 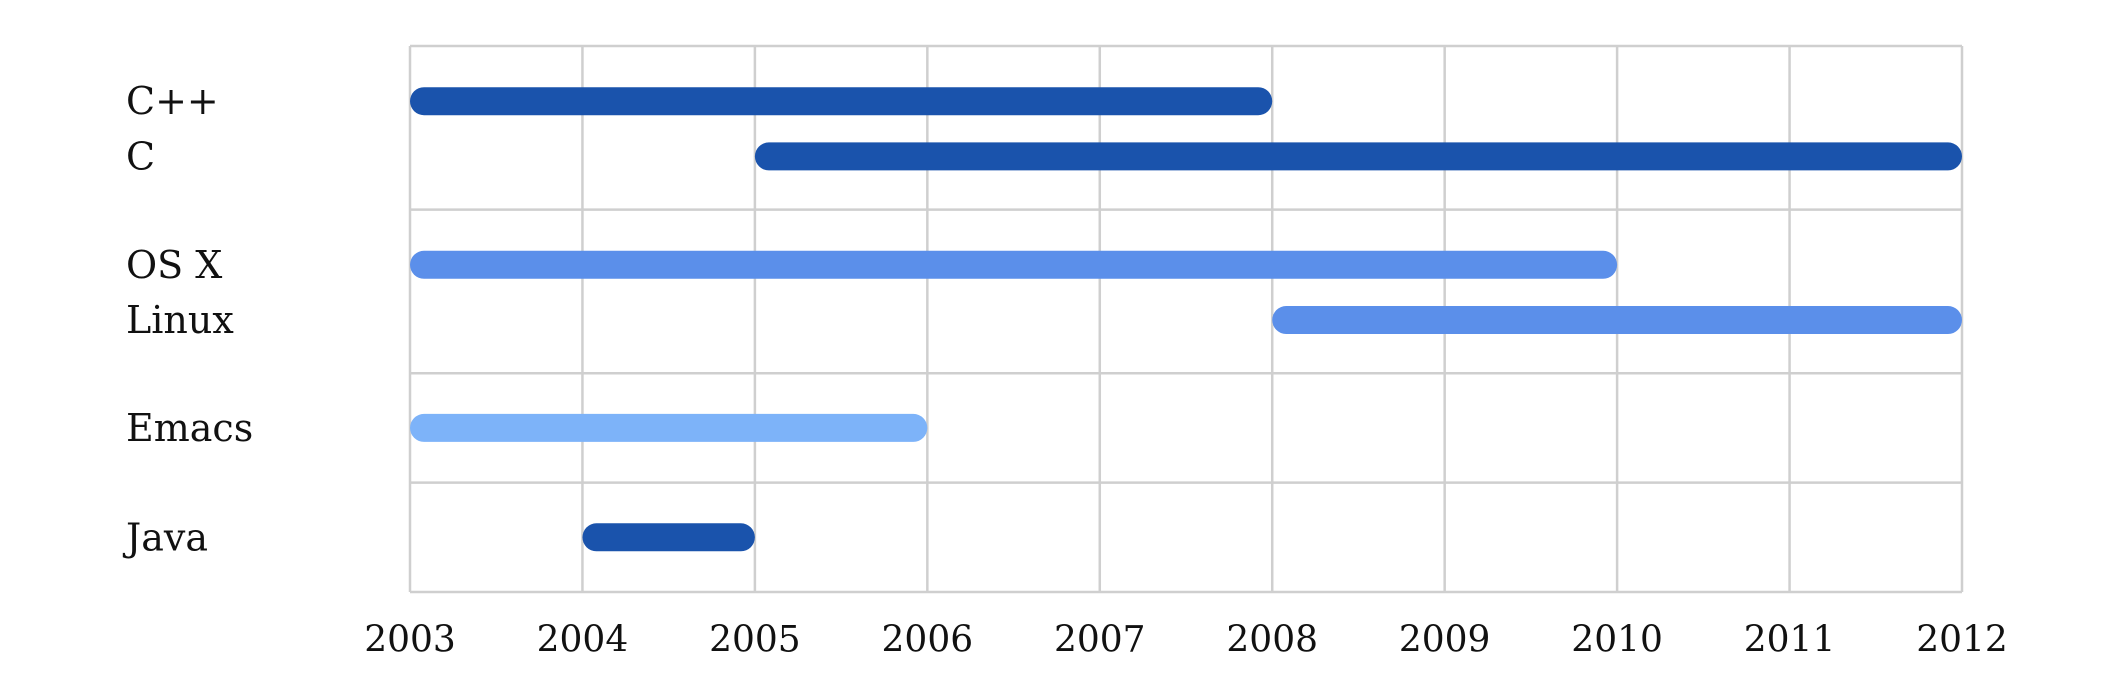 What do you see at coordinates (928, 640) in the screenshot?
I see `x-tick-label-3: 2006` at bounding box center [928, 640].